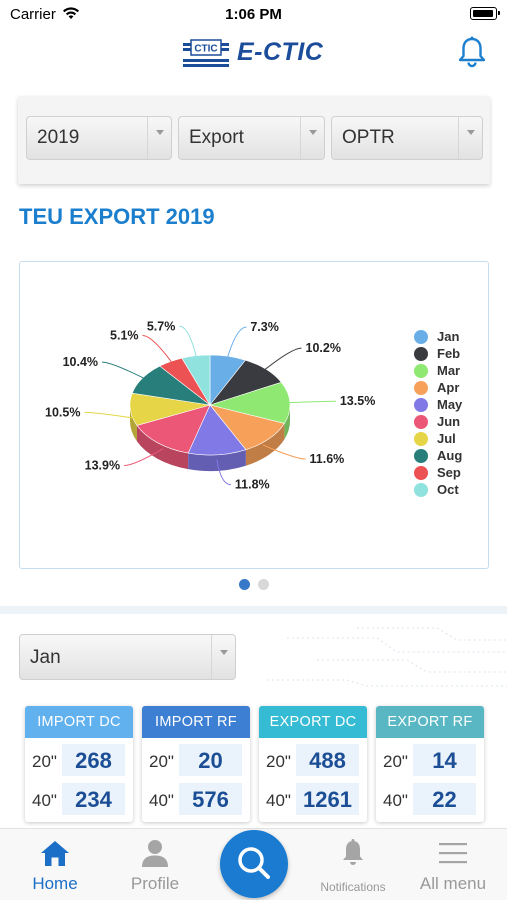 This screenshot has width=507, height=900. What do you see at coordinates (33, 14) in the screenshot?
I see `carrier-label: Carrier` at bounding box center [33, 14].